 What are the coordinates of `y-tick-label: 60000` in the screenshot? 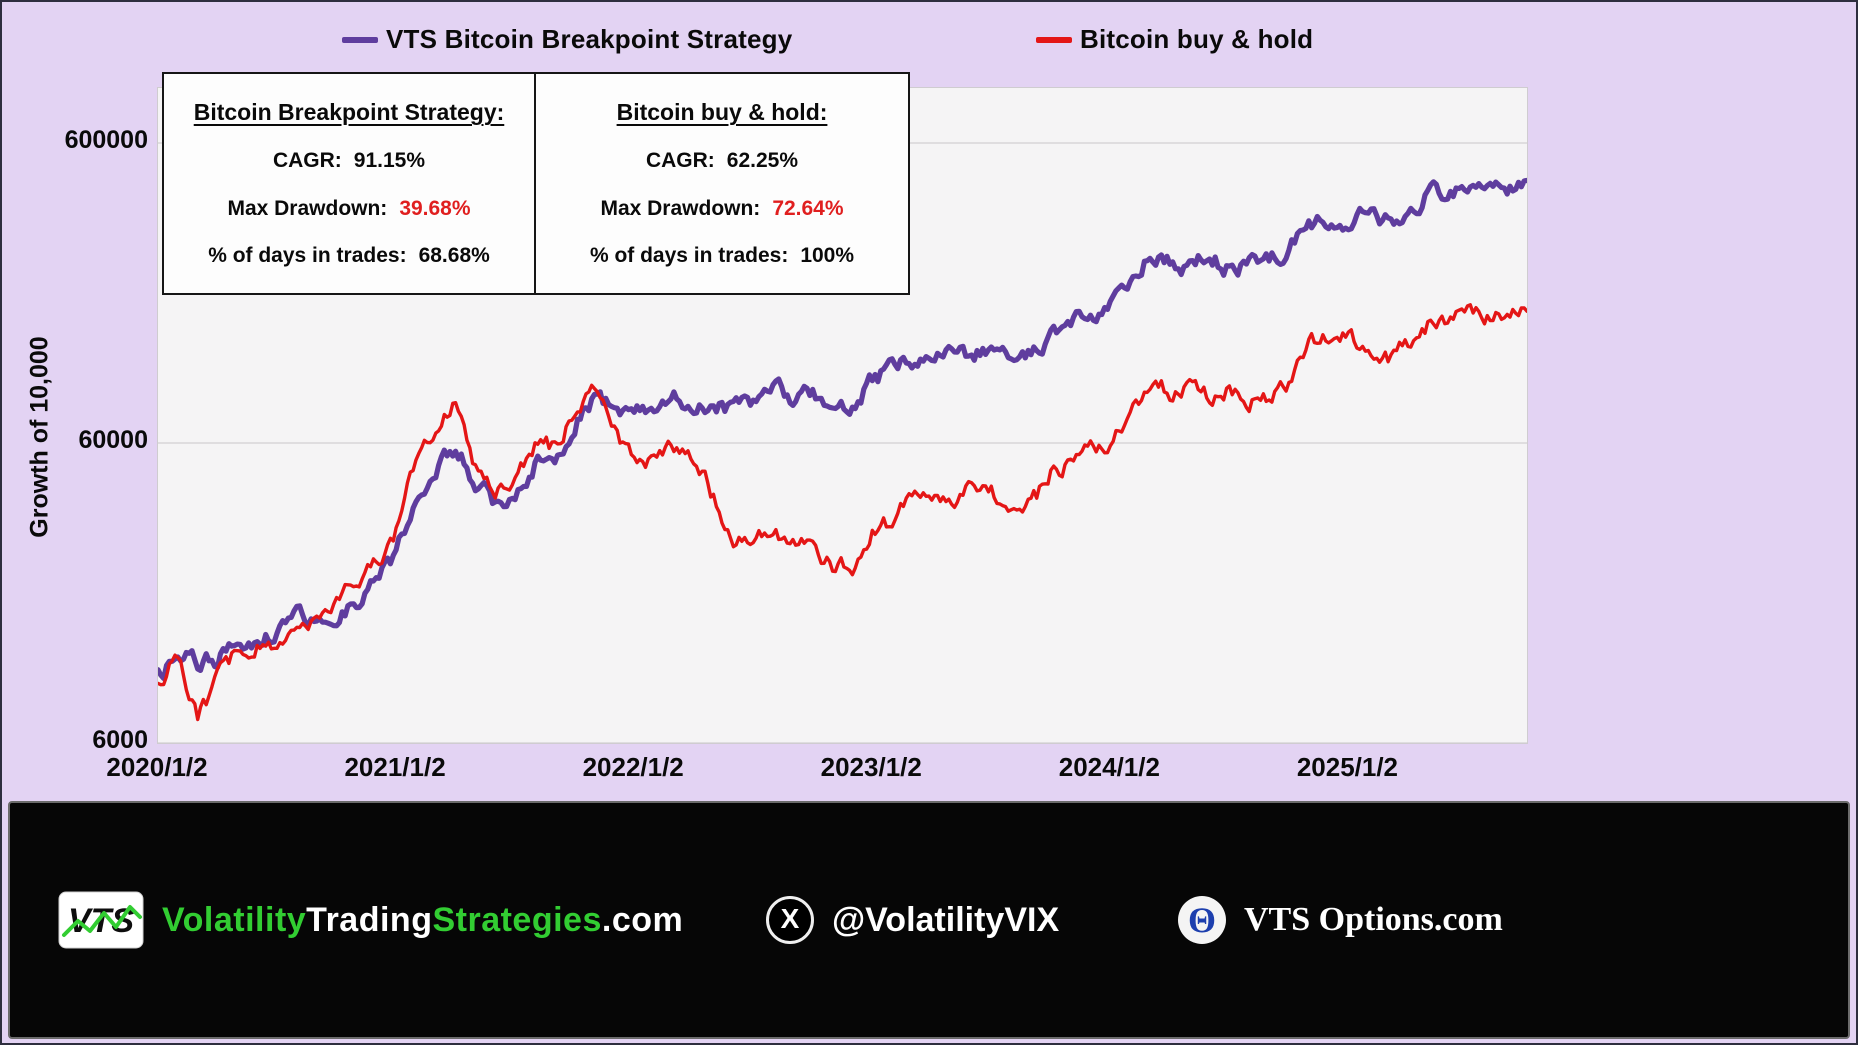 It's located at (113, 440).